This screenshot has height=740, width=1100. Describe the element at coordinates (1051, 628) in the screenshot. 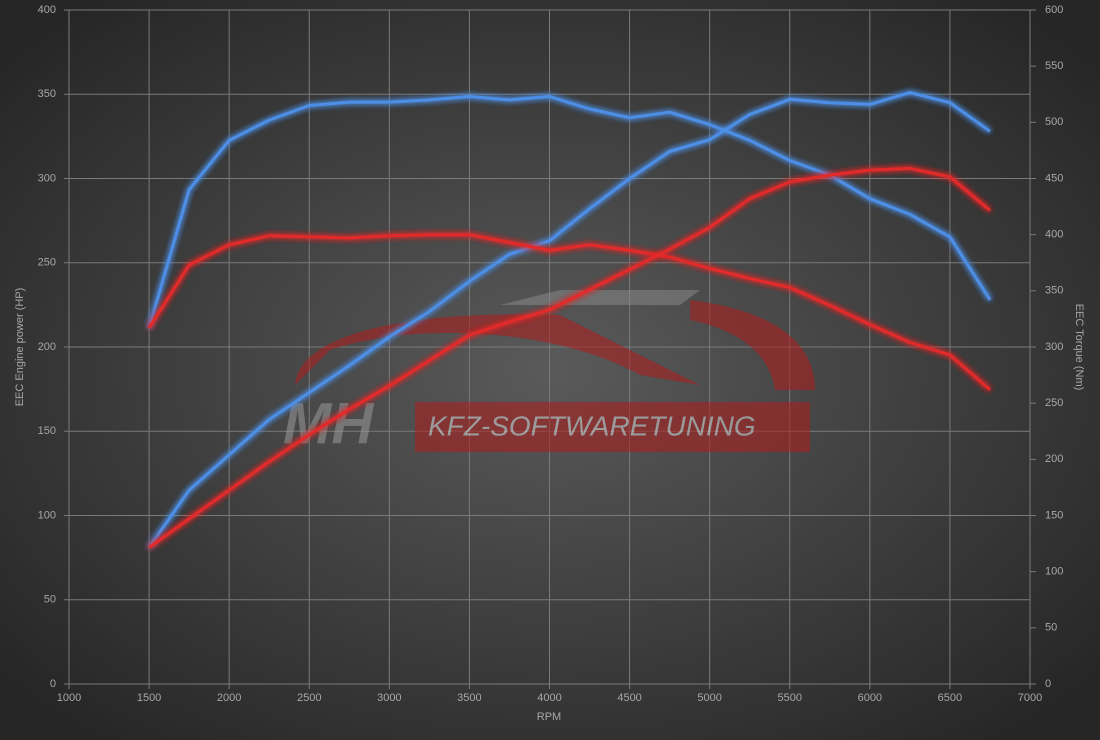

I see `y2-tick-label: 50` at that location.